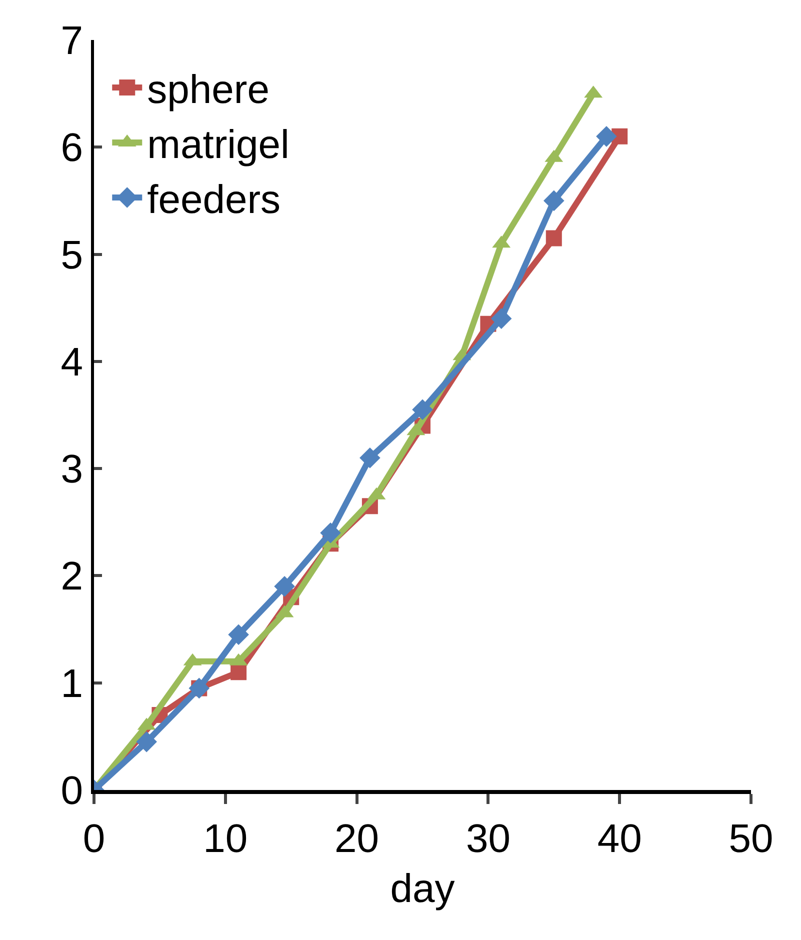 This screenshot has width=801, height=940. Describe the element at coordinates (225, 839) in the screenshot. I see `x-tick-label: 10` at that location.